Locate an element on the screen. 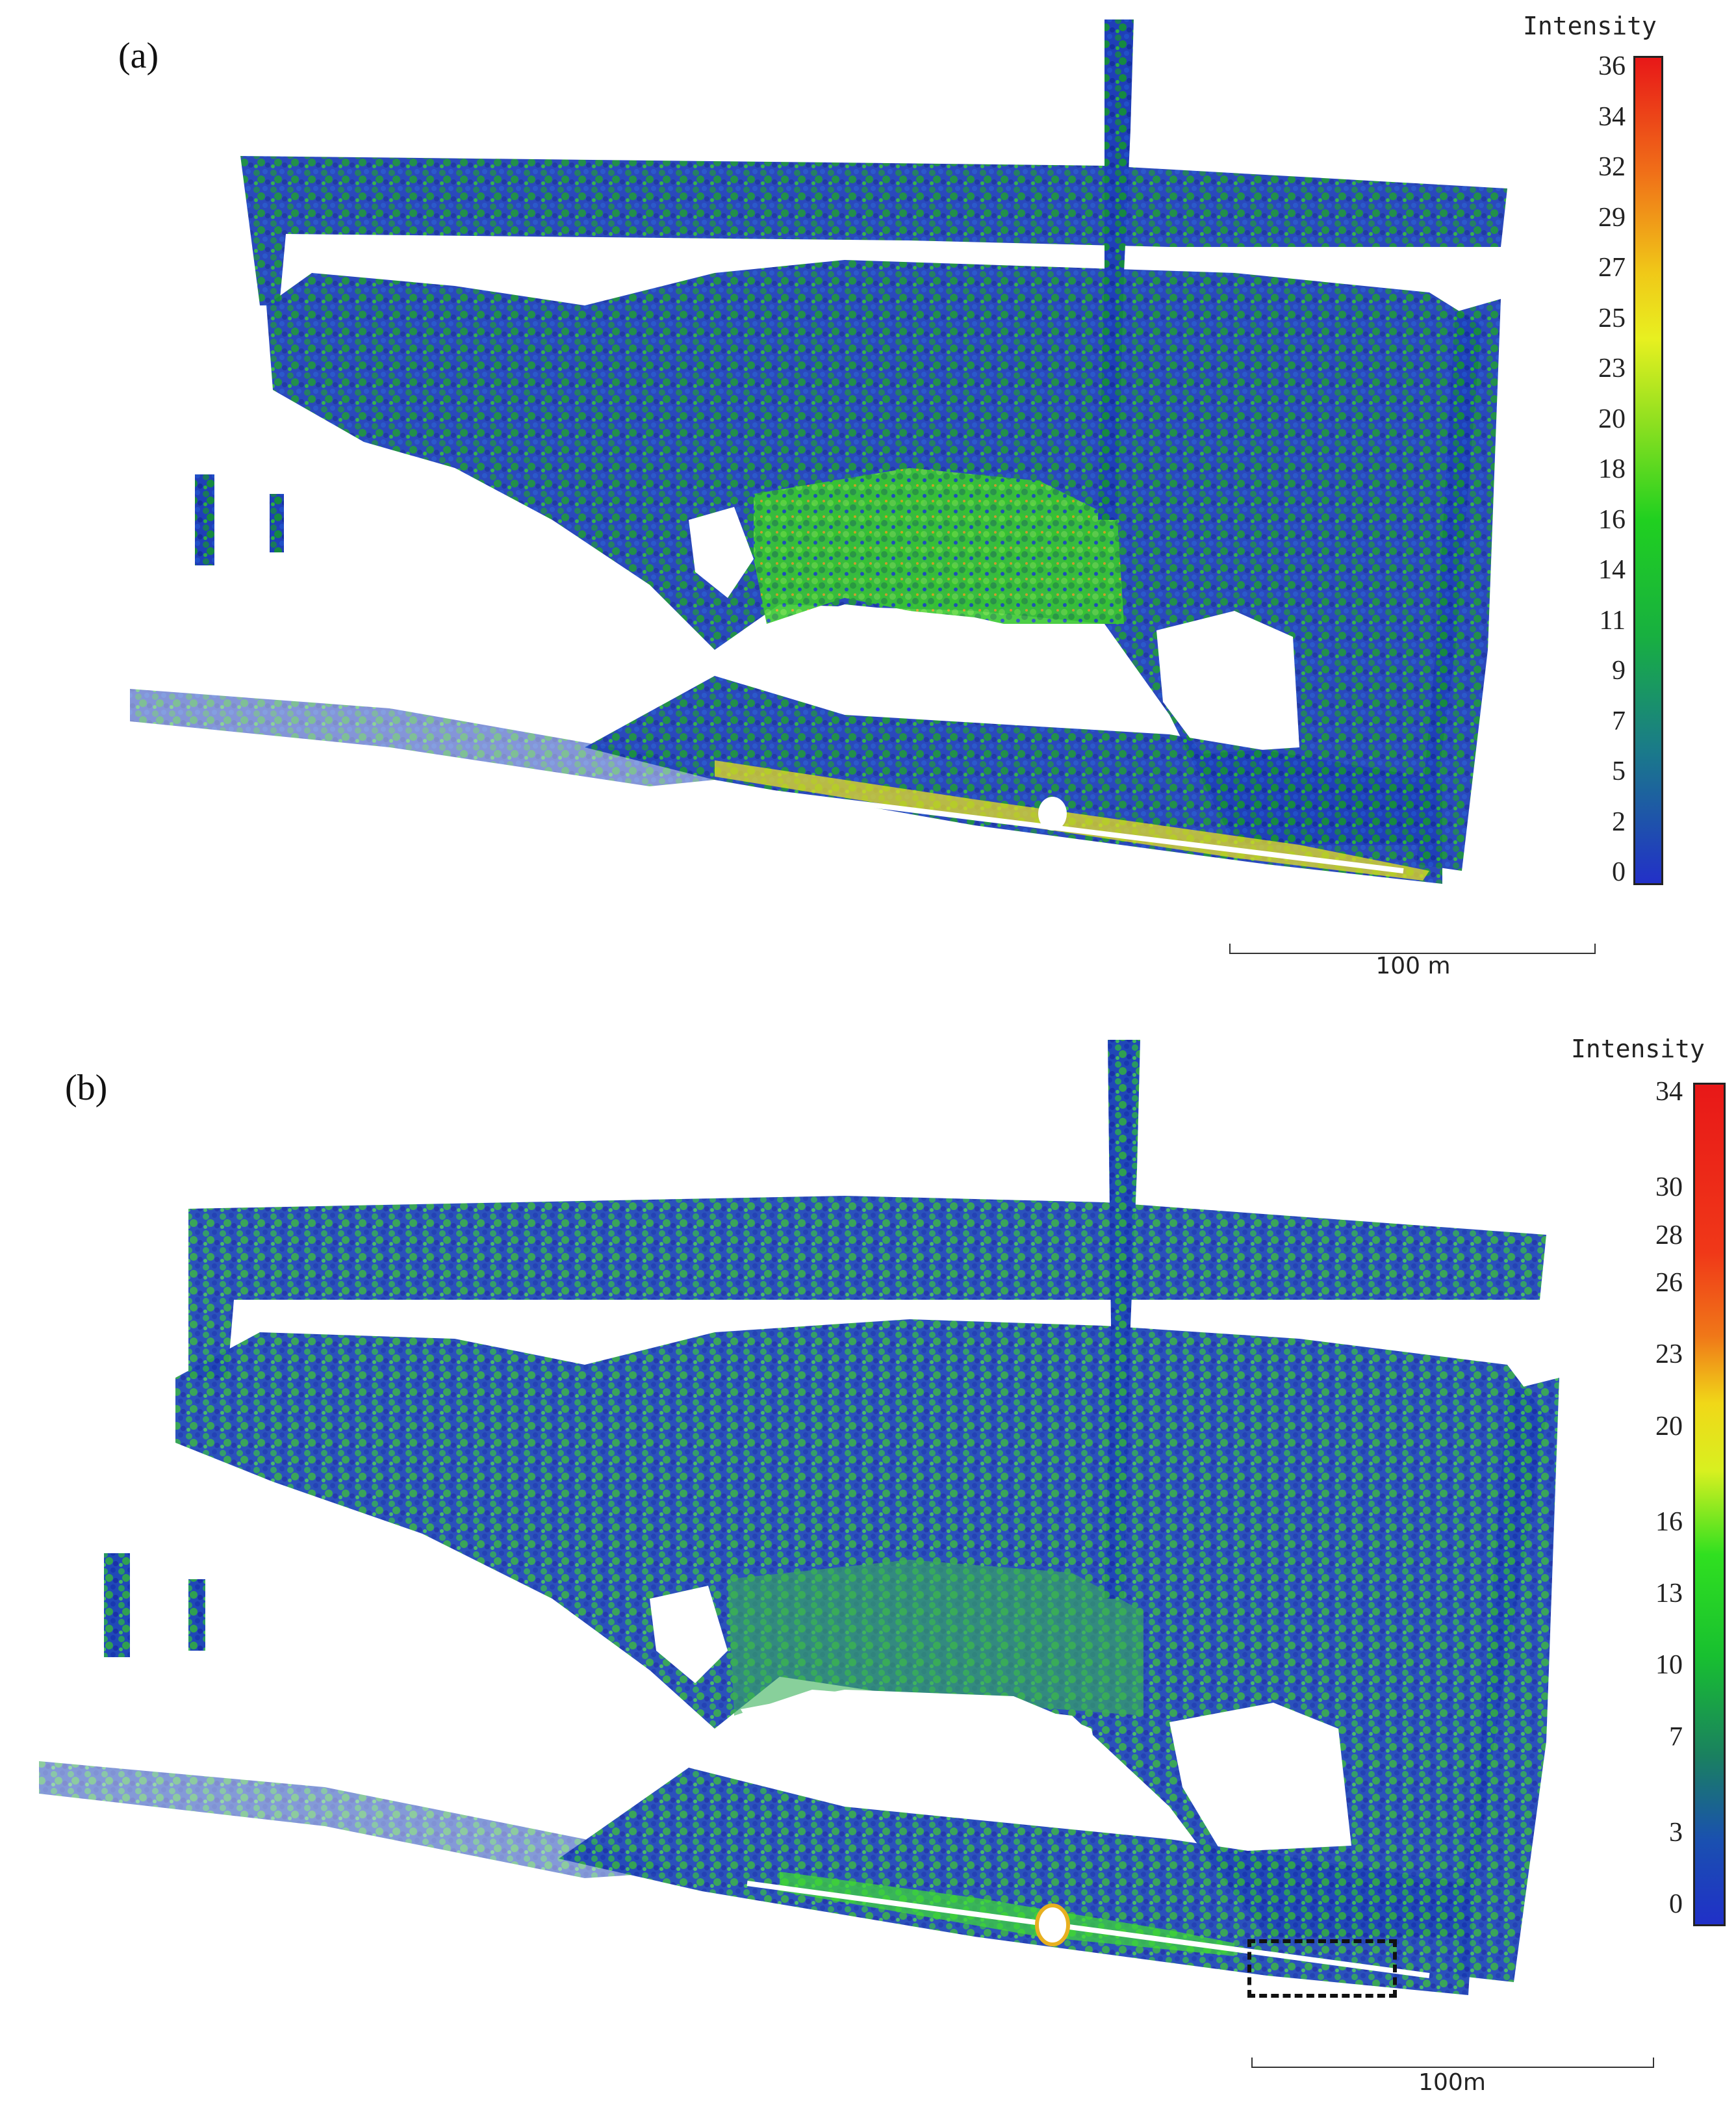  scalebar-b is located at coordinates (1452, 2063).